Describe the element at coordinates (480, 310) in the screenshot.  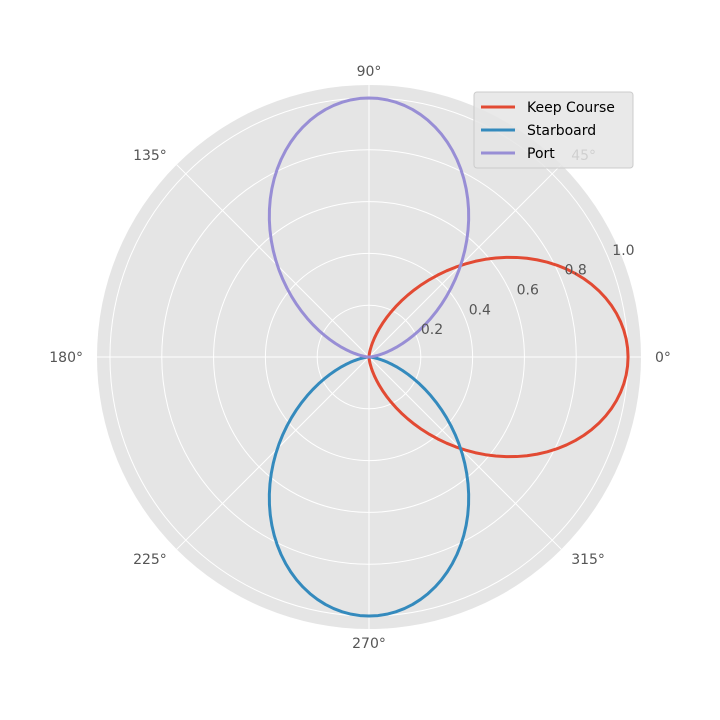
I see `radial-tick-label-2: 0.4` at that location.